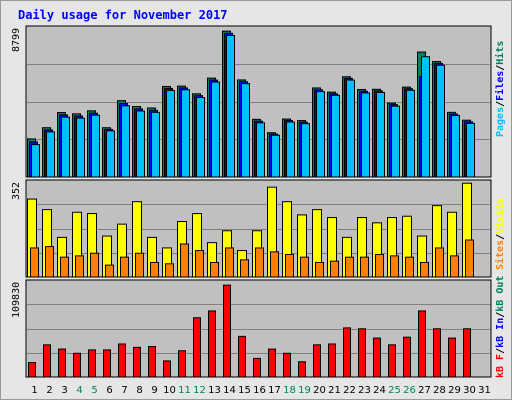 The height and width of the screenshot is (400, 512). What do you see at coordinates (49, 390) in the screenshot?
I see `x-tick-label: 2` at bounding box center [49, 390].